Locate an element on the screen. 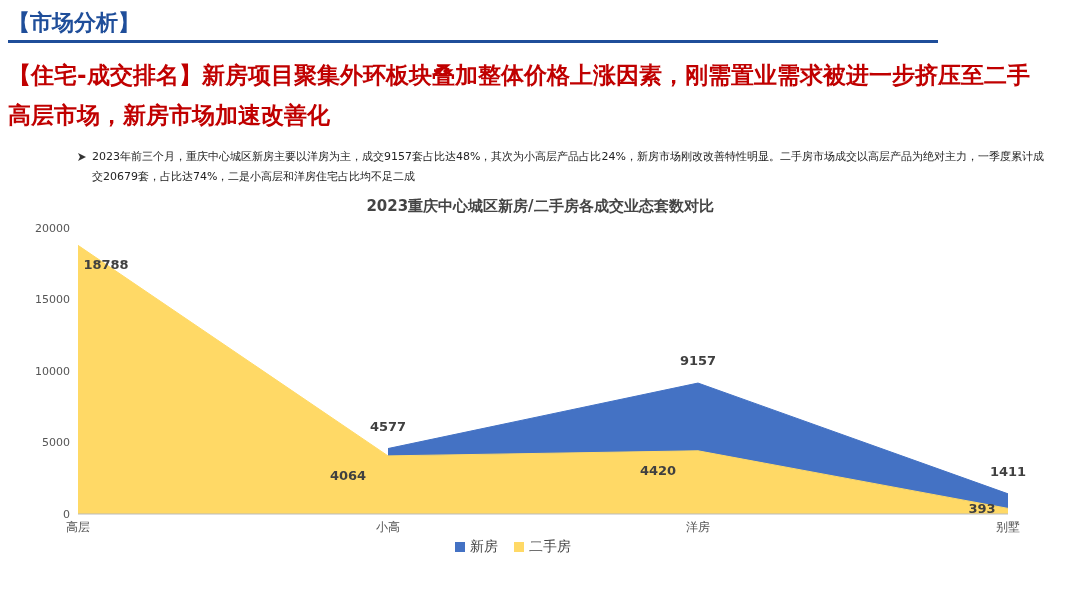 The image size is (1080, 608). x-tick-label: 别墅 is located at coordinates (1008, 526).